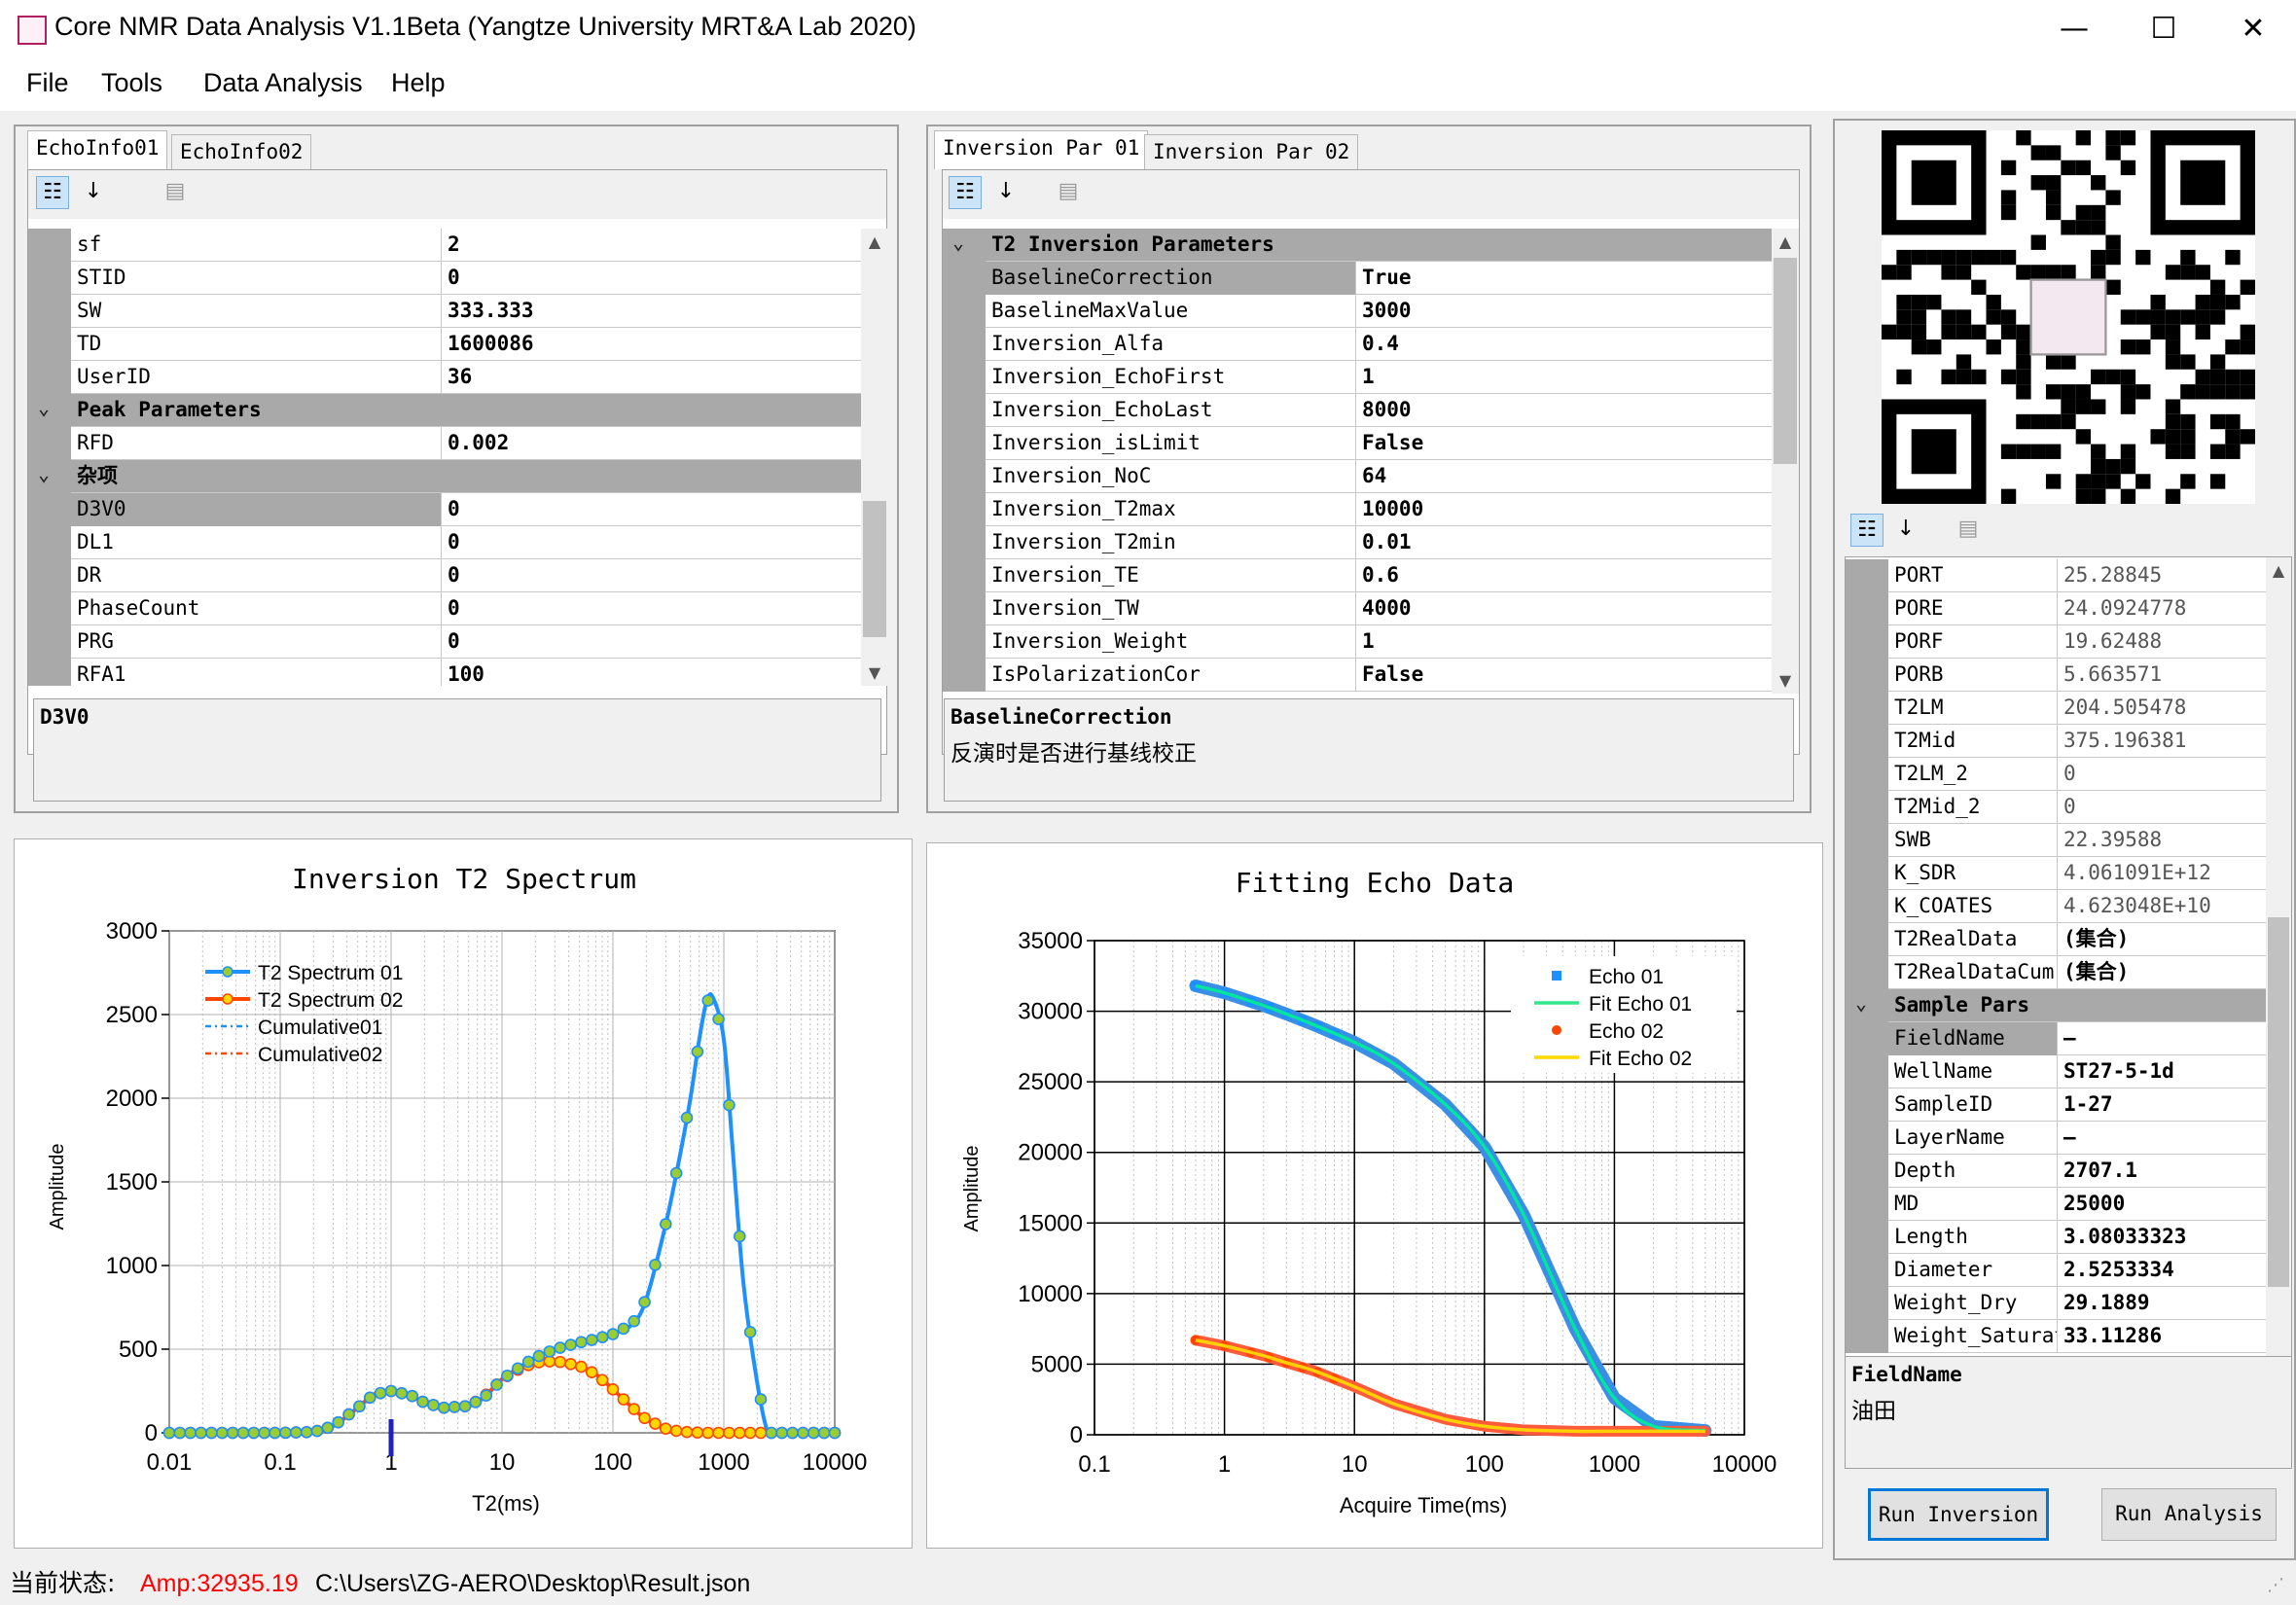  I want to click on property-value: 2, so click(454, 244).